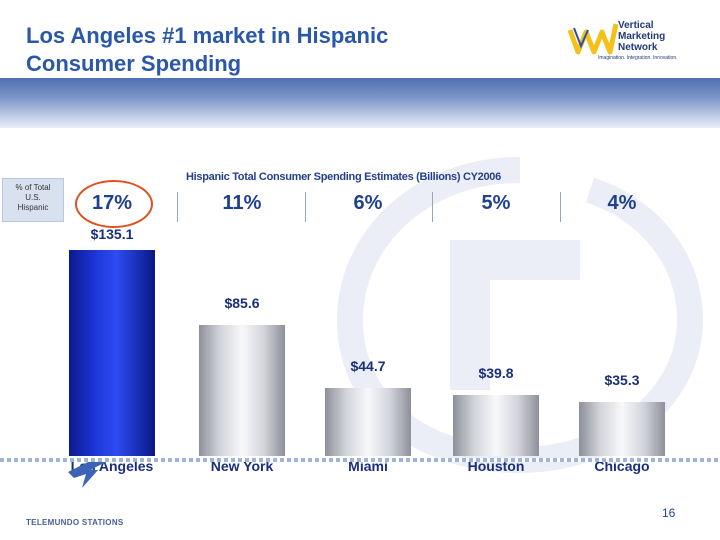 The width and height of the screenshot is (720, 540). I want to click on vmn-logo-mark-icon, so click(593, 39).